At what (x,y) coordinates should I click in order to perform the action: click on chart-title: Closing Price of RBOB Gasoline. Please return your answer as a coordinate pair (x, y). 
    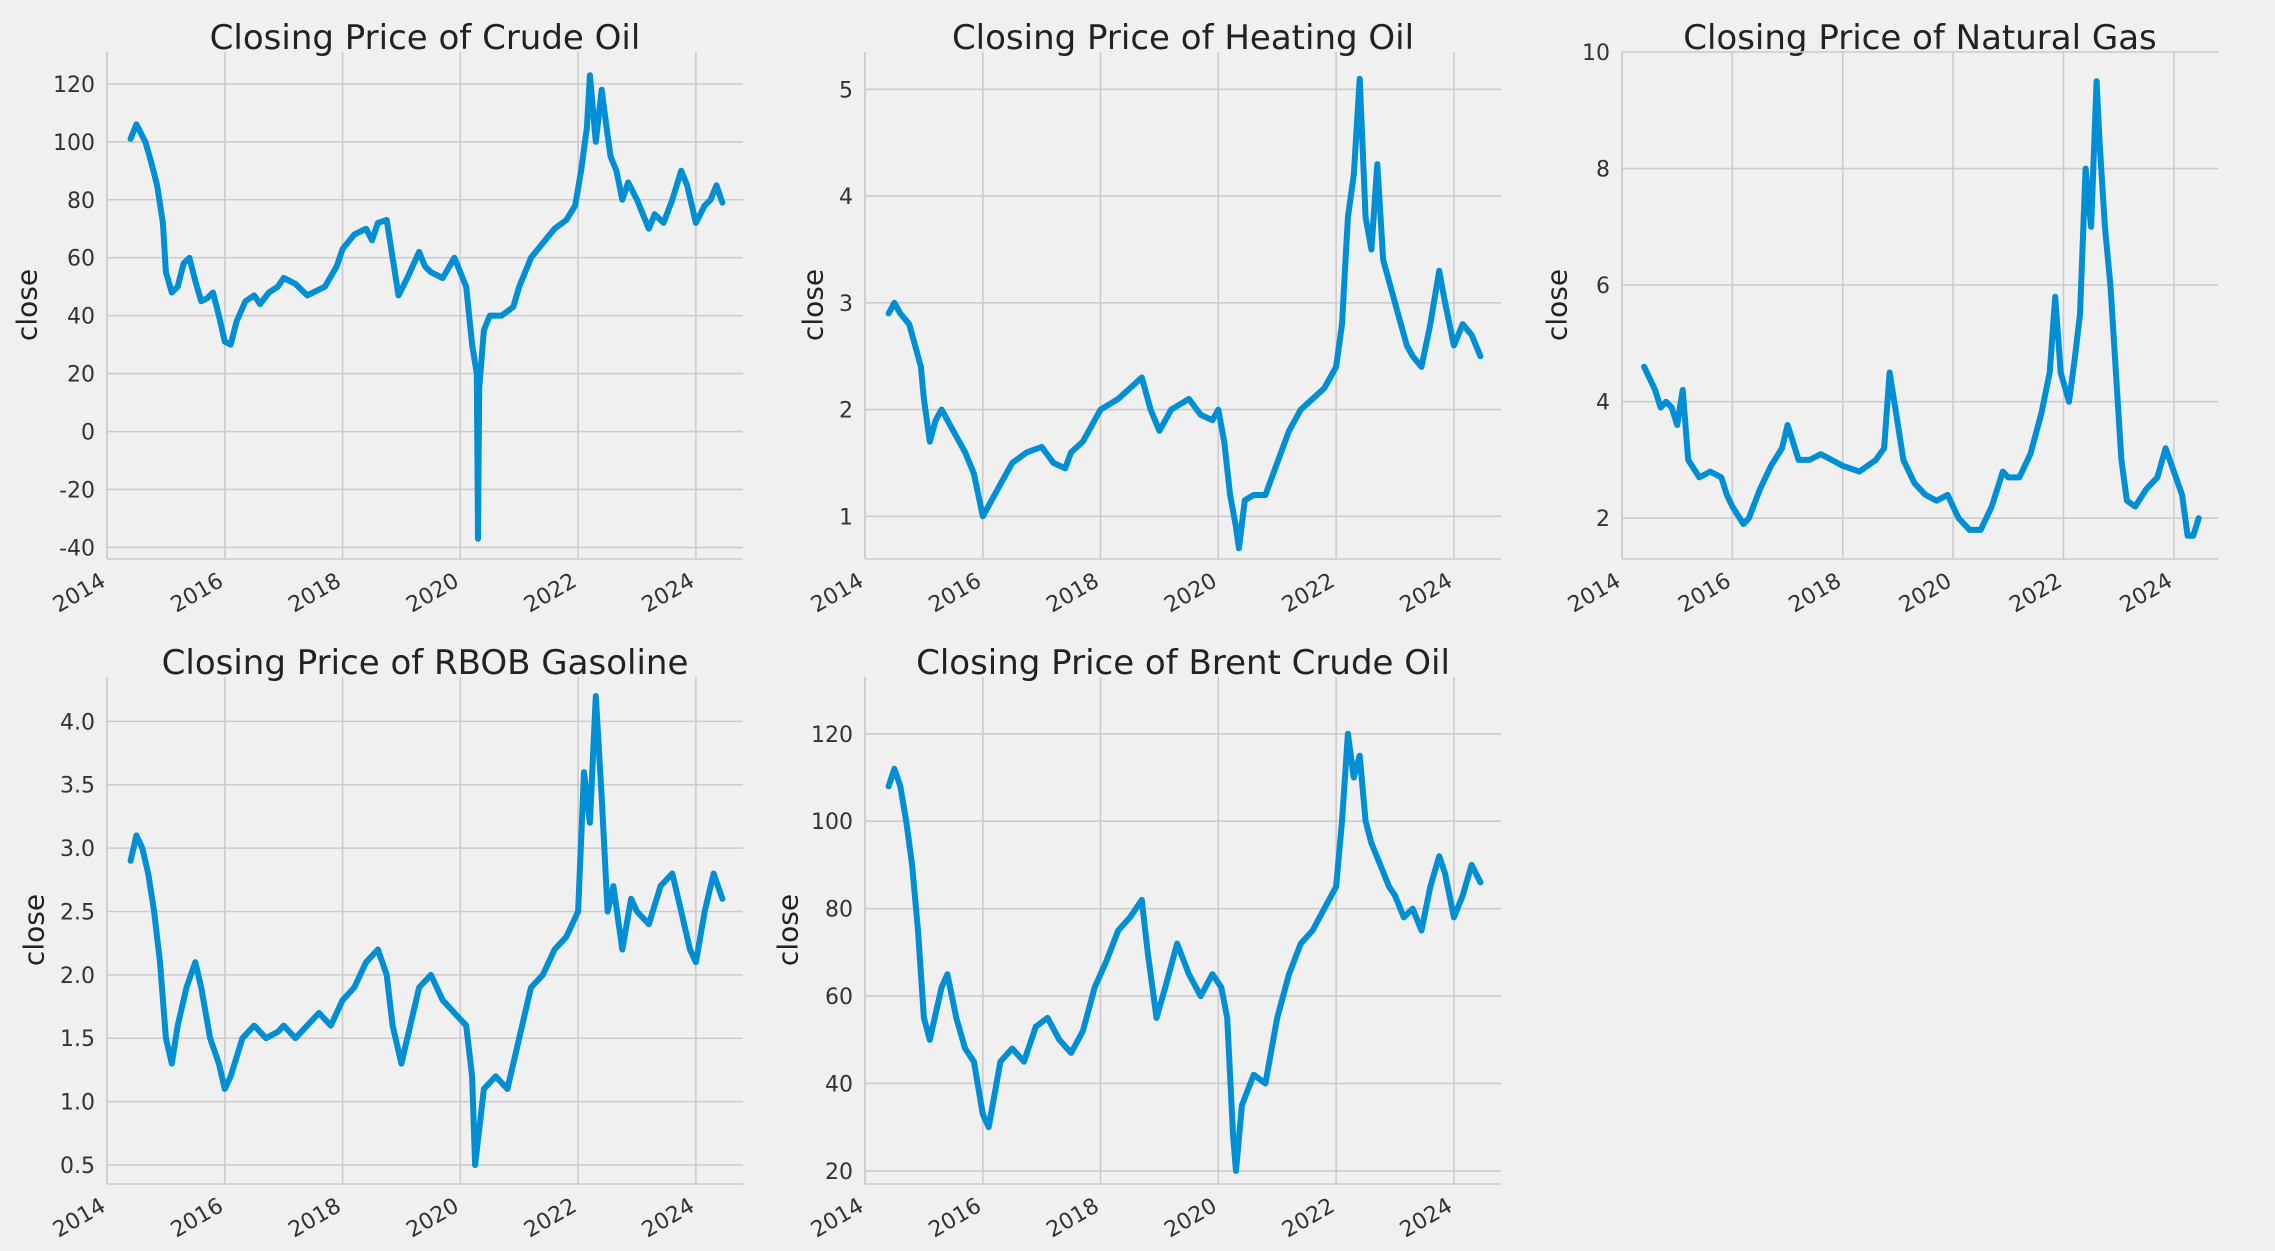
    Looking at the image, I should click on (425, 663).